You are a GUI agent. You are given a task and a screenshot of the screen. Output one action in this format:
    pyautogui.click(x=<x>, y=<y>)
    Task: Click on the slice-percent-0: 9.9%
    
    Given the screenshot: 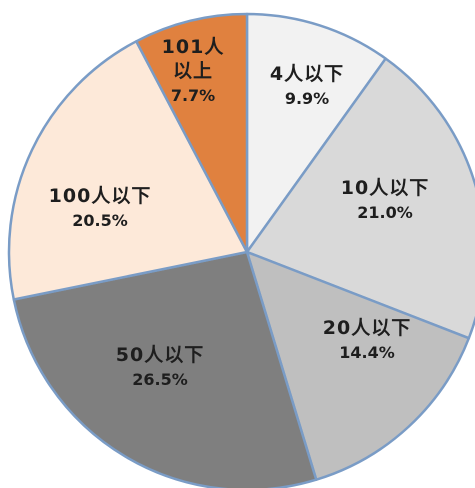 What is the action you would take?
    pyautogui.click(x=307, y=98)
    